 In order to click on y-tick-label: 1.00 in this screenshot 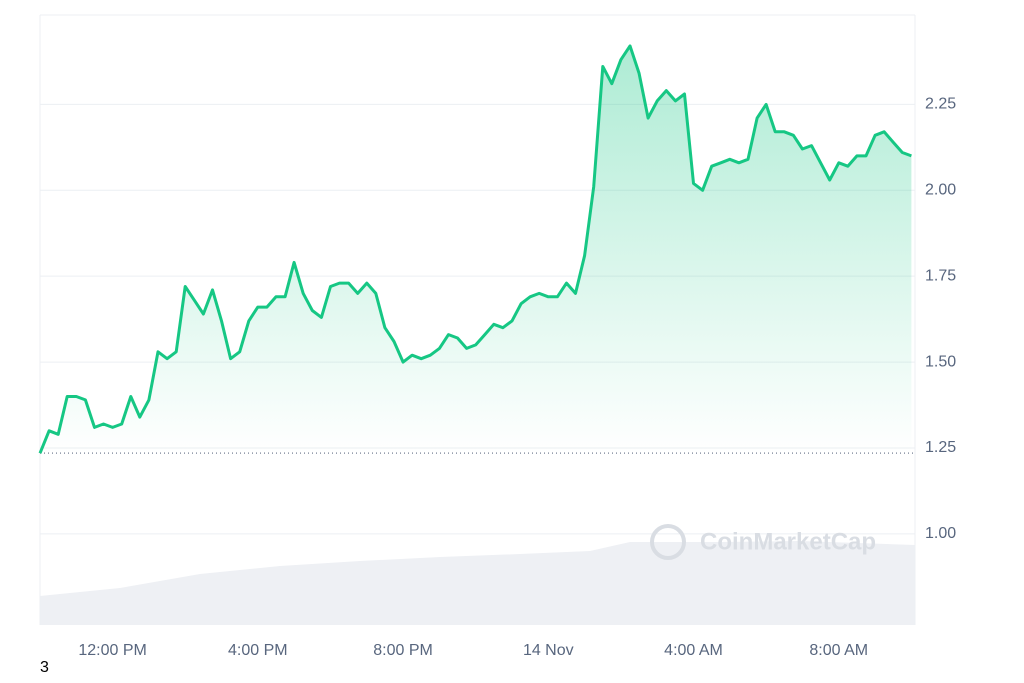, I will do `click(940, 533)`.